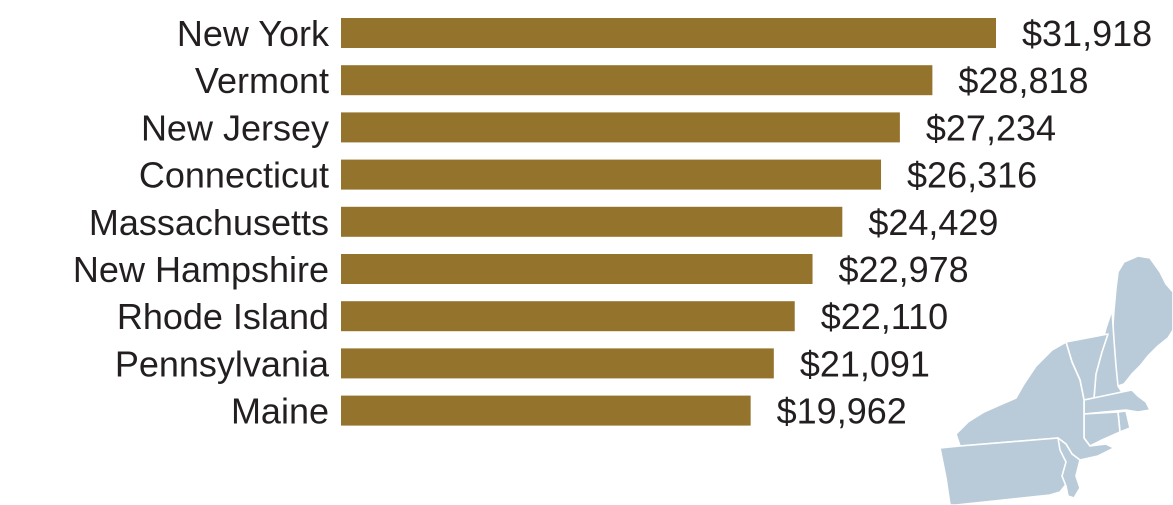 This screenshot has height=505, width=1173. I want to click on value-label: $21,091, so click(865, 363).